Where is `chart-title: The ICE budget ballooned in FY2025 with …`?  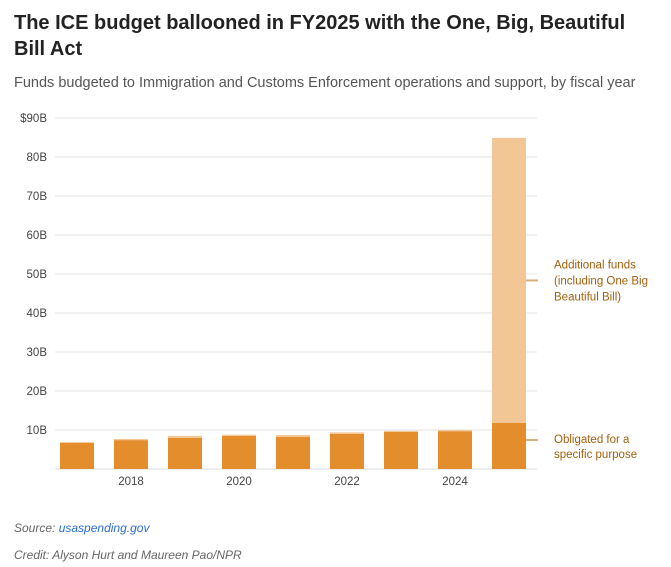 chart-title: The ICE budget ballooned in FY2025 with … is located at coordinates (320, 36).